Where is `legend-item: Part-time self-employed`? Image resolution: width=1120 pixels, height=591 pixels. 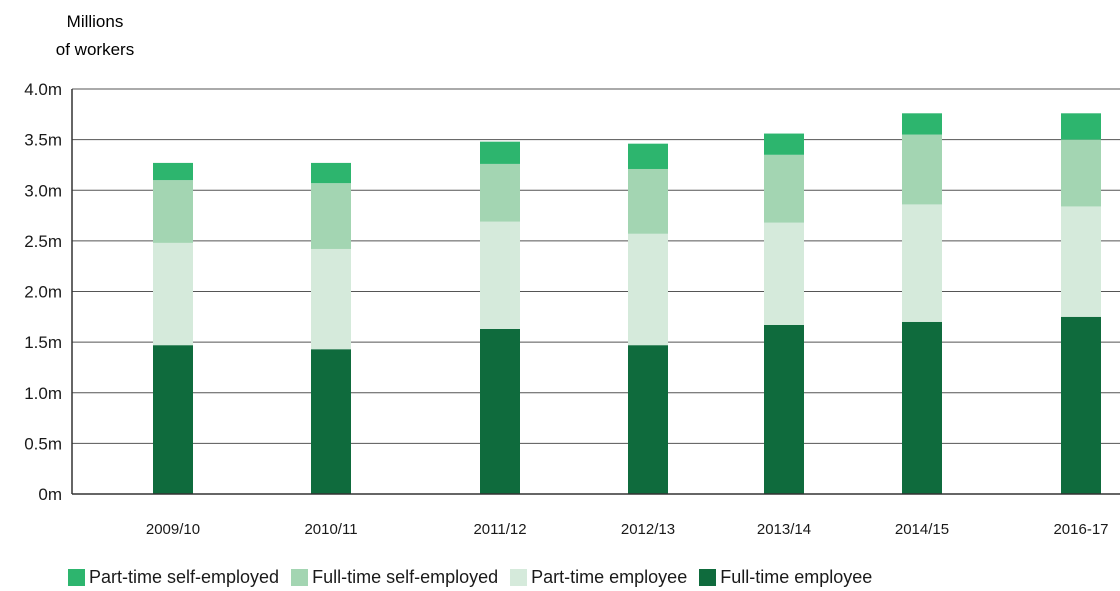
legend-item: Part-time self-employed is located at coordinates (173, 577).